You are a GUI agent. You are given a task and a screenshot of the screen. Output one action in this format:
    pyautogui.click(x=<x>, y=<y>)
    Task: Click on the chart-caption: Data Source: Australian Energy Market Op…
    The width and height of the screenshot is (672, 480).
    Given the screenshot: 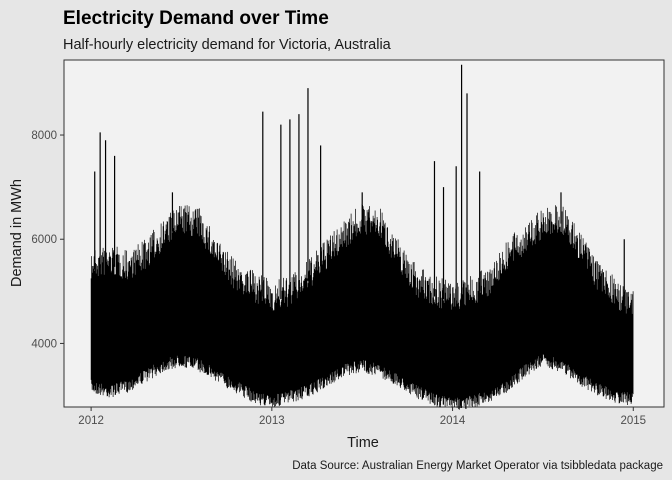 What is the action you would take?
    pyautogui.click(x=477, y=466)
    